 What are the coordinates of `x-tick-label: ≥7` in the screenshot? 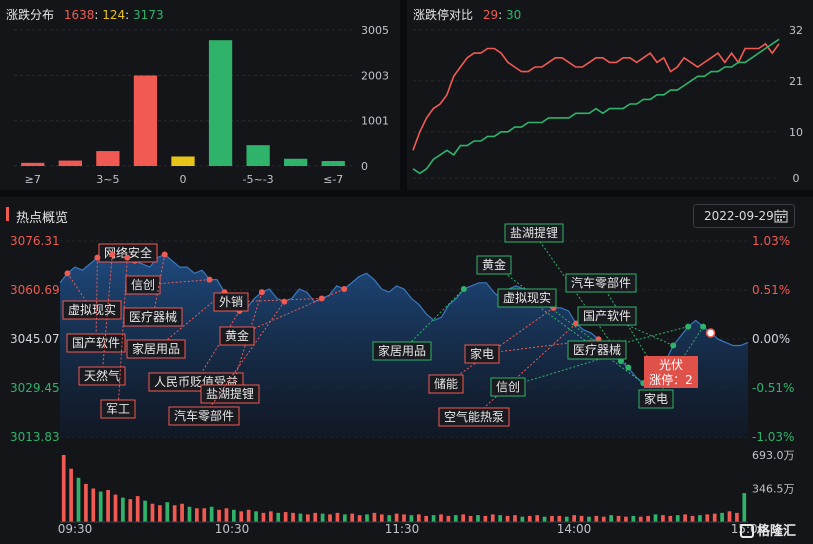 It's located at (33, 179).